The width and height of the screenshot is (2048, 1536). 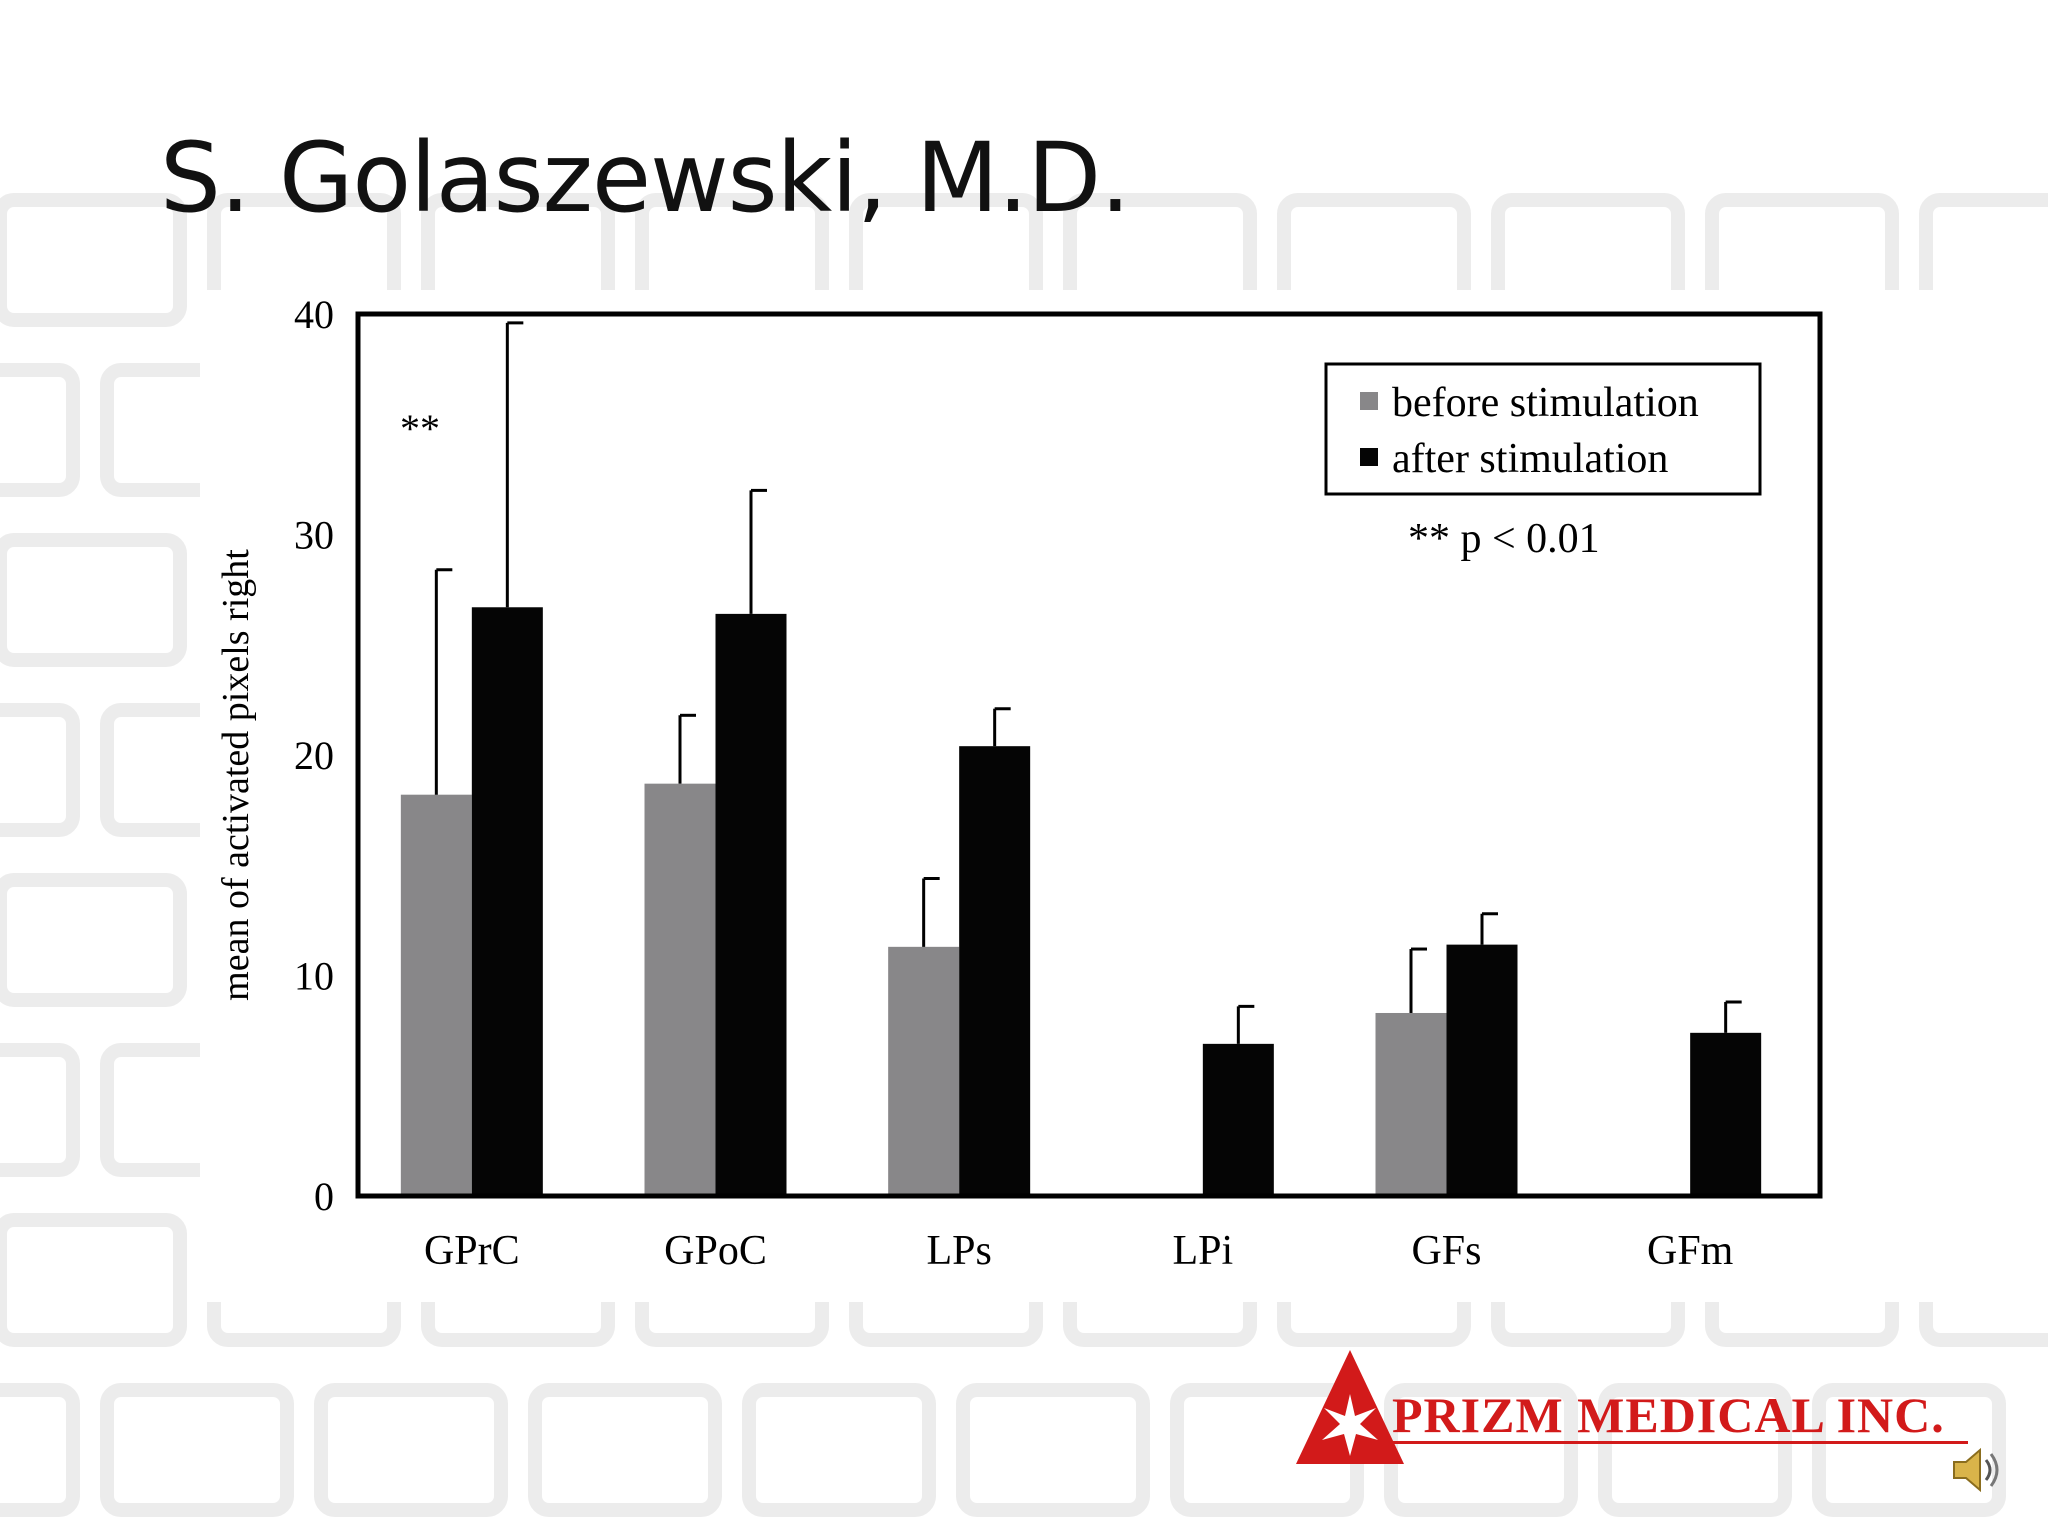 What do you see at coordinates (514, 464) in the screenshot?
I see `error-bar-GPrC-after` at bounding box center [514, 464].